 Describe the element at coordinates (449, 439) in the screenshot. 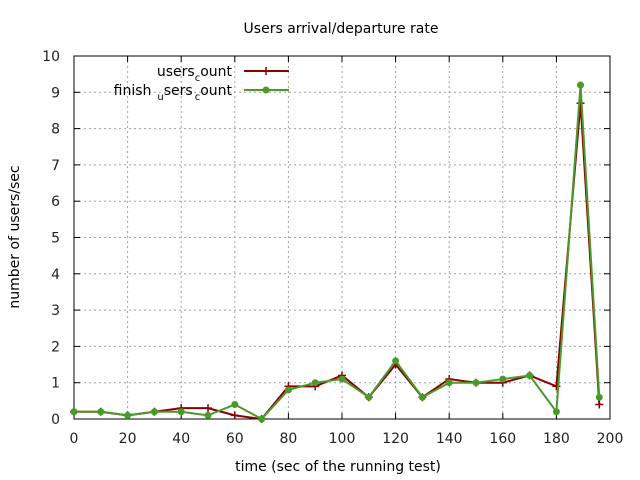

I see `x-tick-label: 140` at that location.